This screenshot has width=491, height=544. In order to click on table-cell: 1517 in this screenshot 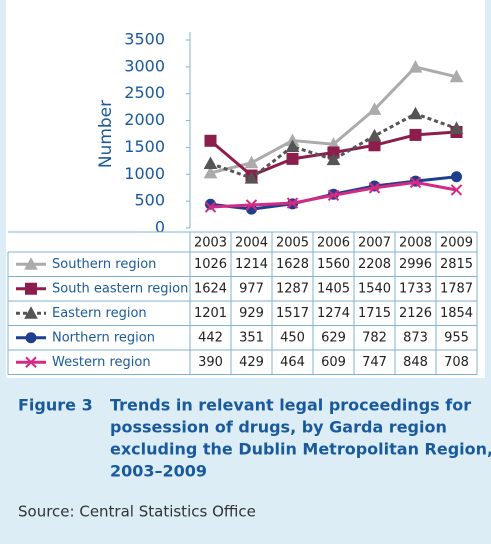, I will do `click(292, 313)`.